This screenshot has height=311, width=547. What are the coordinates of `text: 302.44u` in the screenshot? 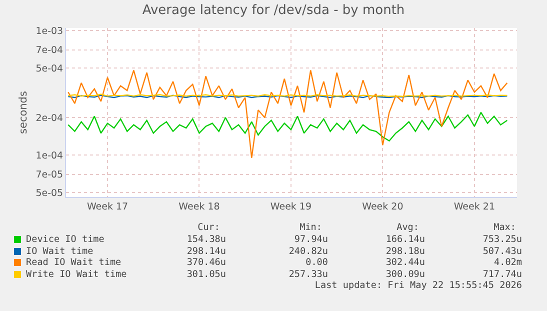 It's located at (405, 262).